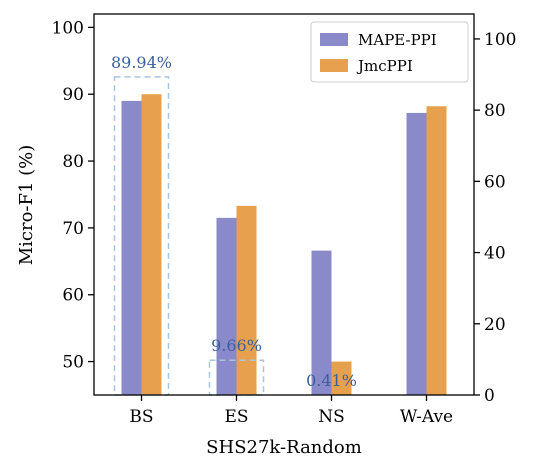 This screenshot has height=475, width=548. Describe the element at coordinates (73, 162) in the screenshot. I see `y-tick-label-80: 80` at that location.